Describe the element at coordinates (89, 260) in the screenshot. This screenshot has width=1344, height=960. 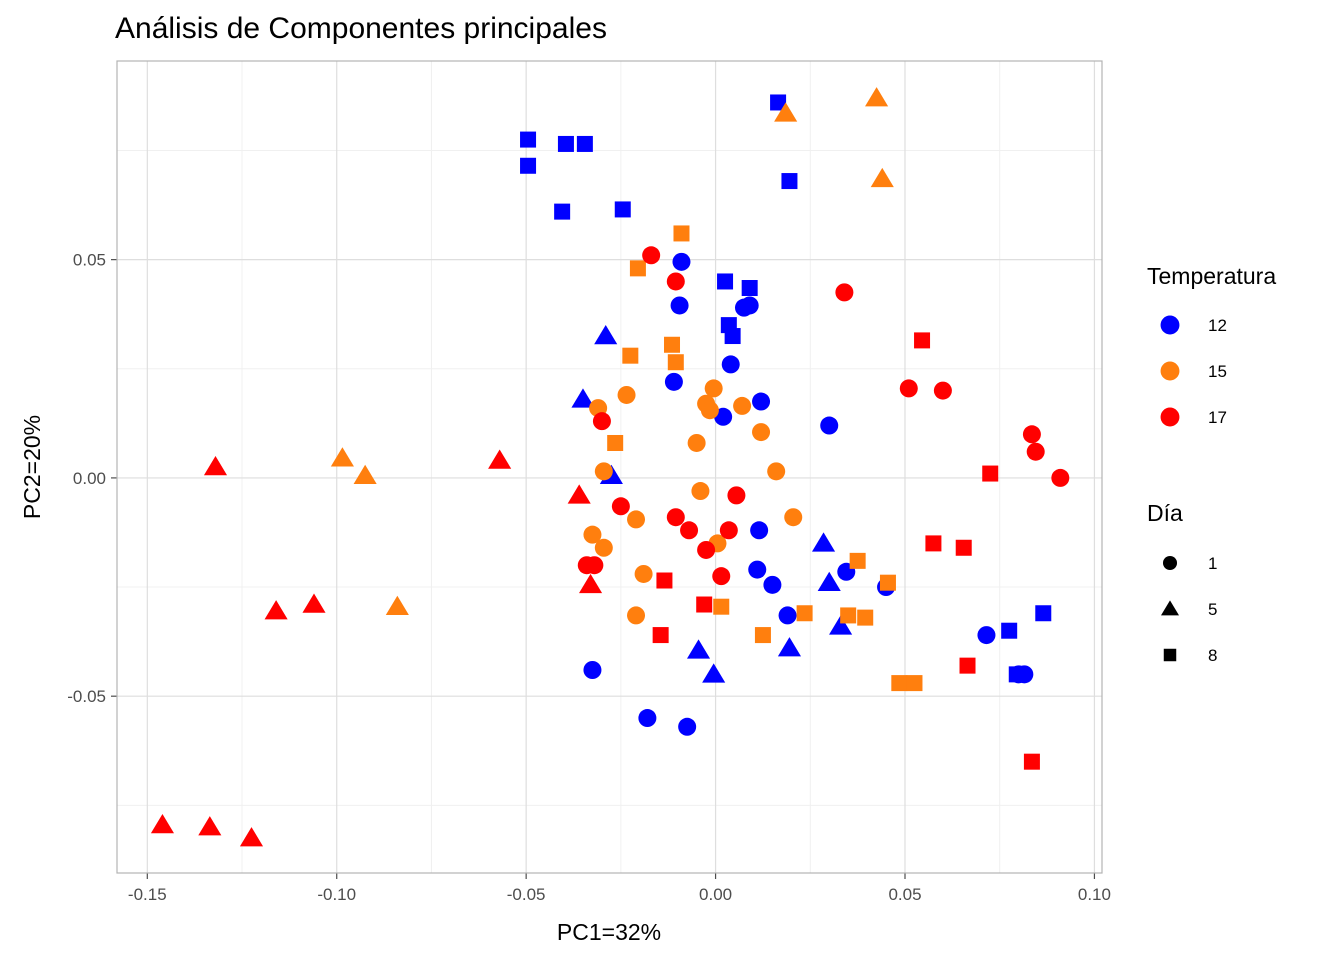
I see `y-tick-label: 0.05` at that location.